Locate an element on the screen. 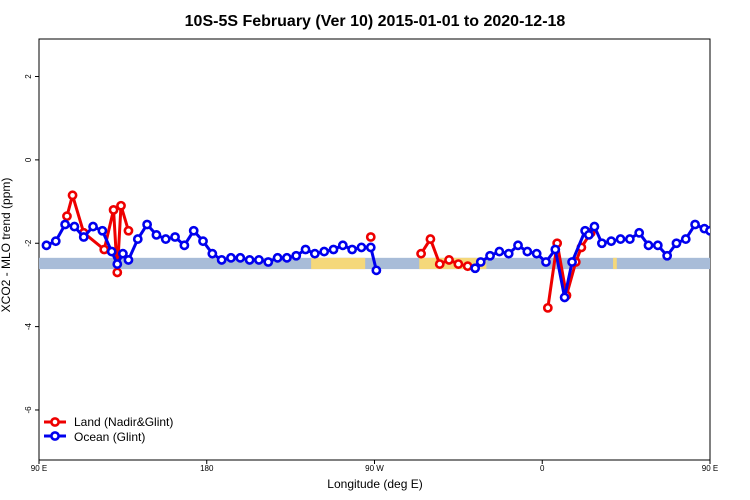 This screenshot has width=750, height=500. y-tick-label: 0 is located at coordinates (28, 159).